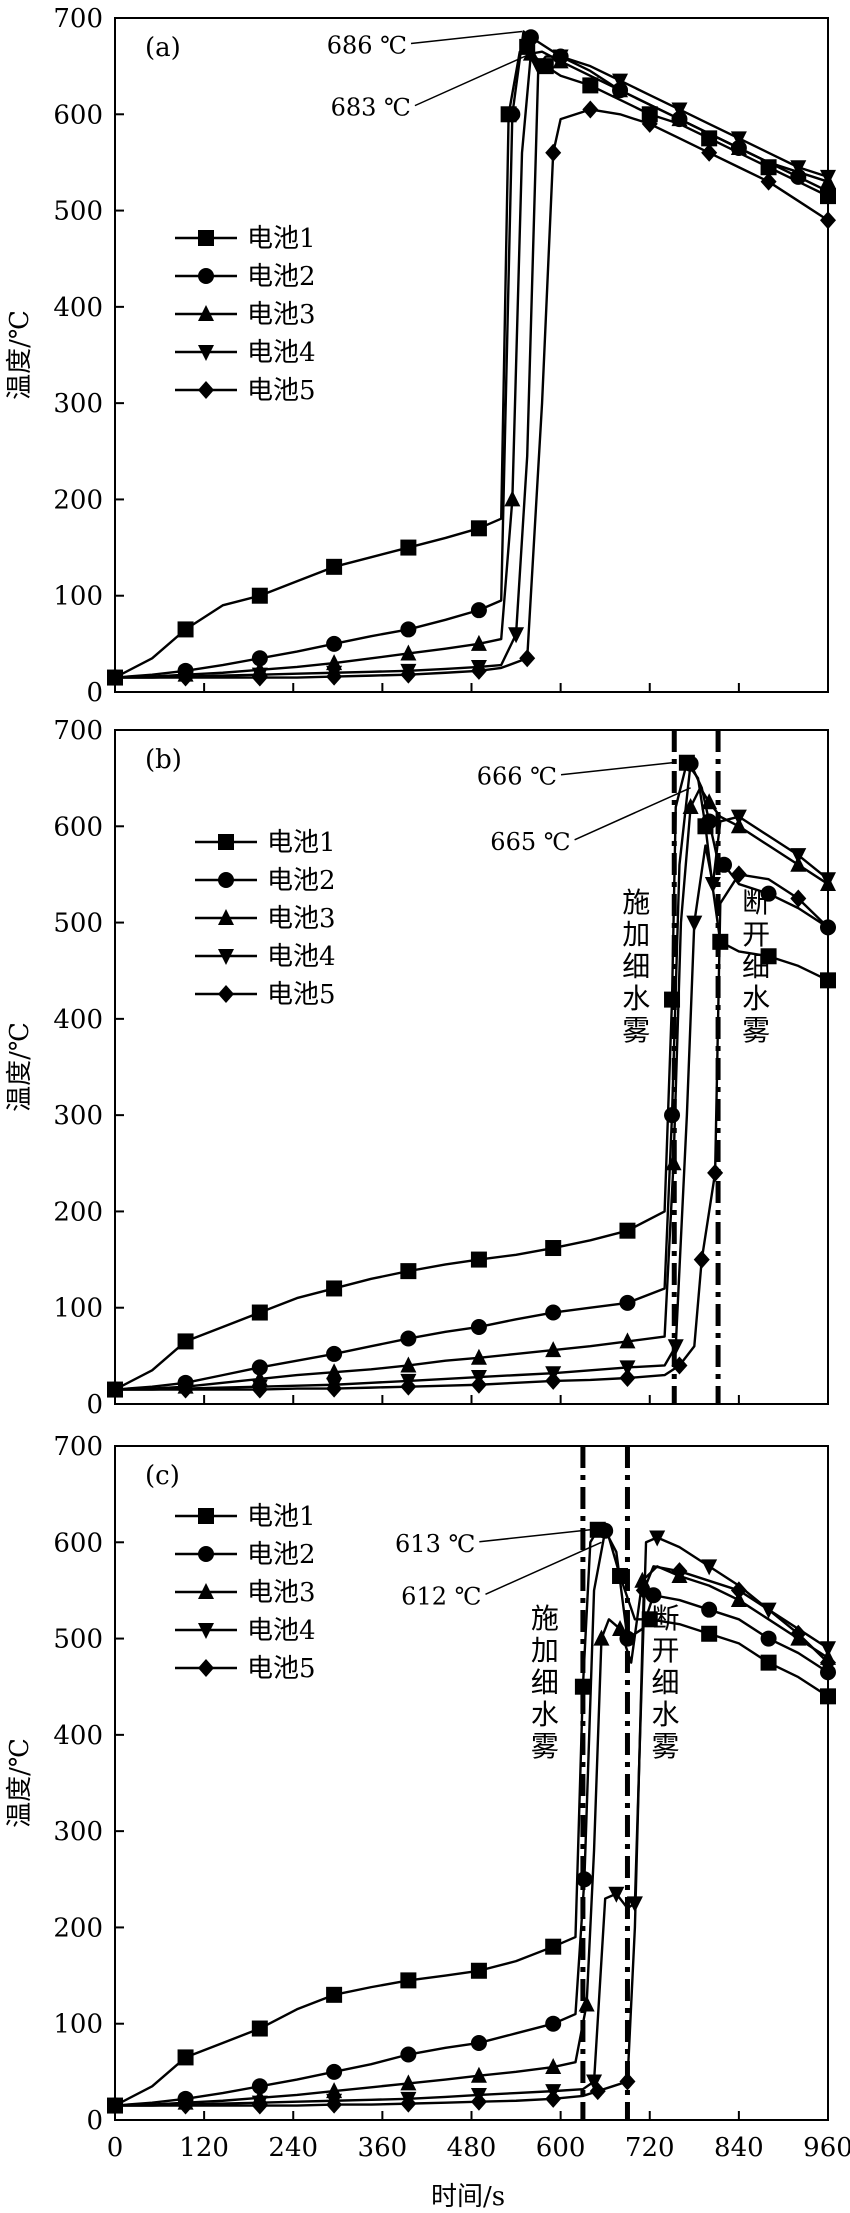 The image size is (850, 2213). I want to click on y-tick-label: 700, so click(78, 1447).